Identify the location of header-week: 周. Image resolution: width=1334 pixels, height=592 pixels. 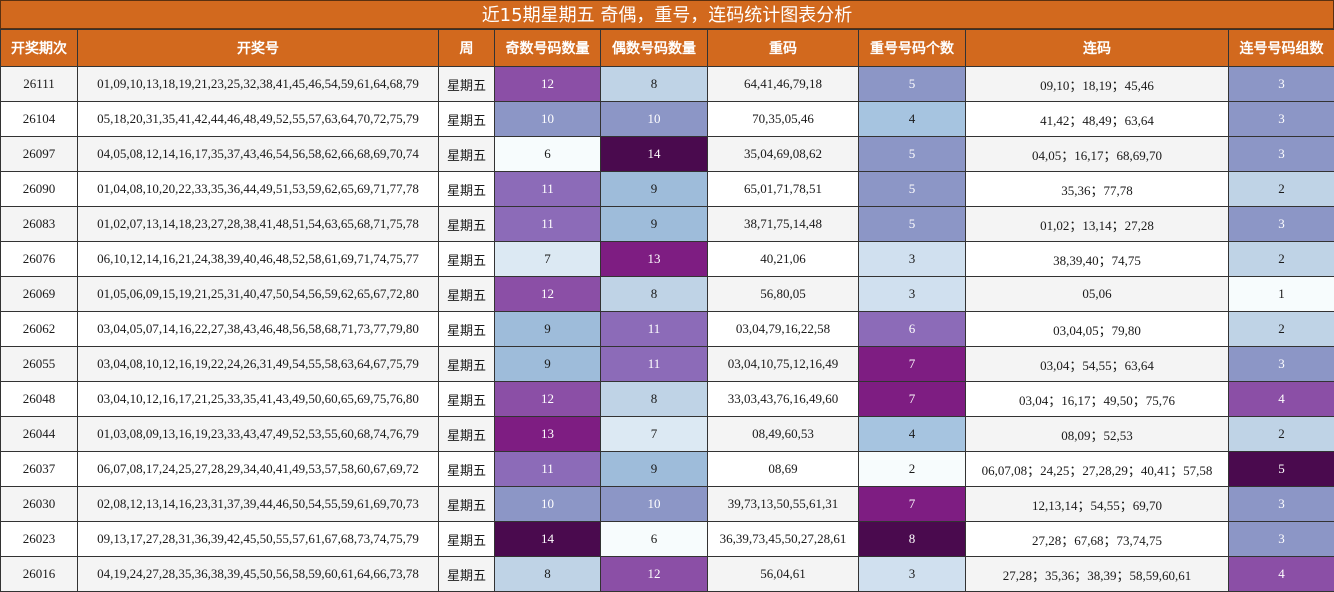
(466, 48).